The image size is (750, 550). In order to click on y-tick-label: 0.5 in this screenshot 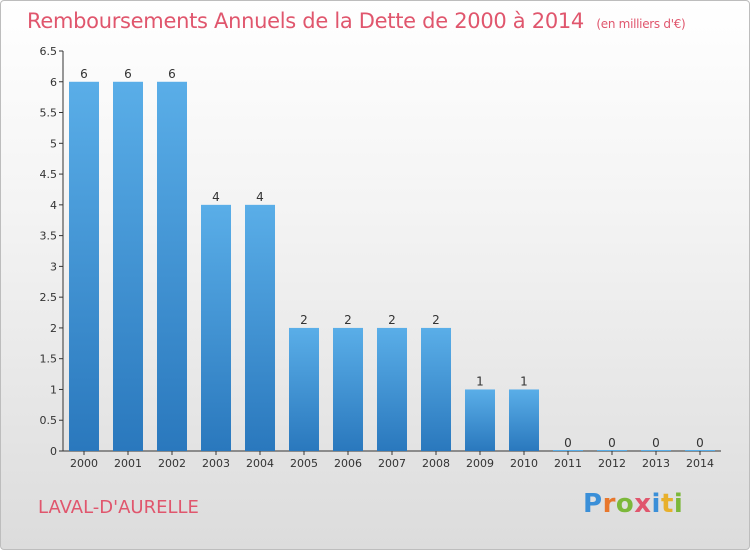, I will do `click(49, 420)`.